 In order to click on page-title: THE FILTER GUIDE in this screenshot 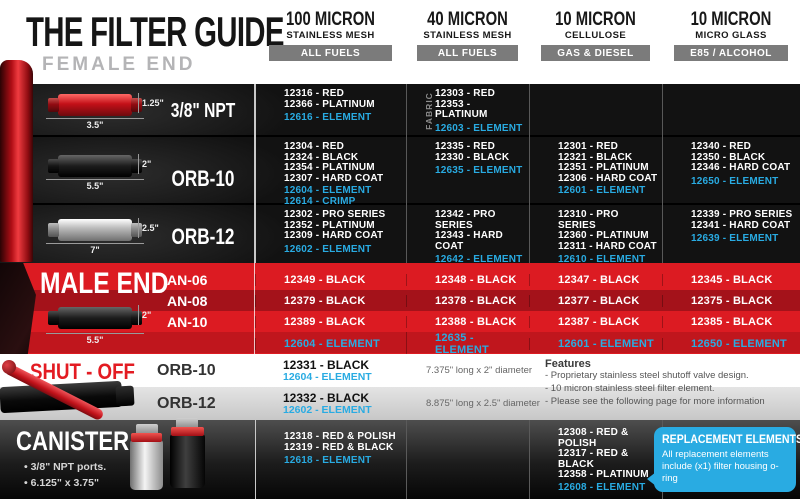, I will do `click(155, 31)`.